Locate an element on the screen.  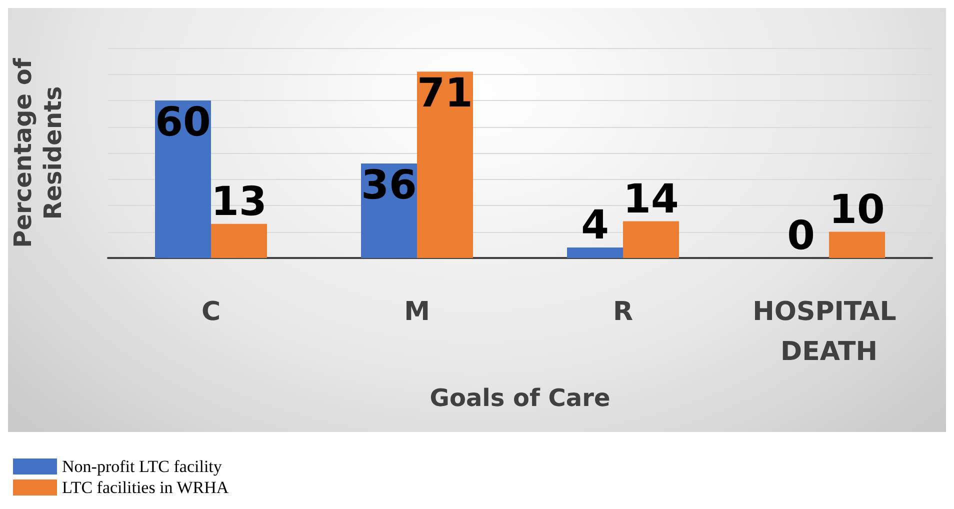
y-axis-title: Percentage of Residents is located at coordinates (38, 153).